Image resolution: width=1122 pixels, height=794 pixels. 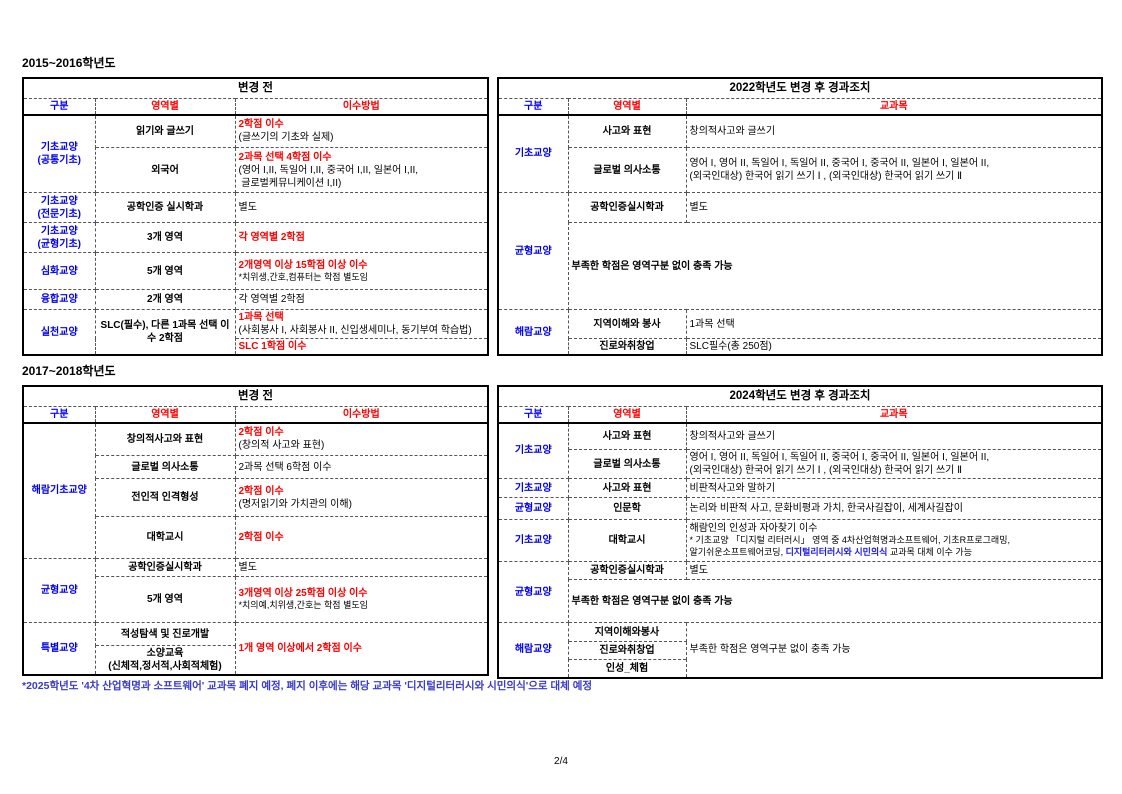 What do you see at coordinates (165, 660) in the screenshot?
I see `area-cell: 소양교육 (신체적,정서적,사회적체험)` at bounding box center [165, 660].